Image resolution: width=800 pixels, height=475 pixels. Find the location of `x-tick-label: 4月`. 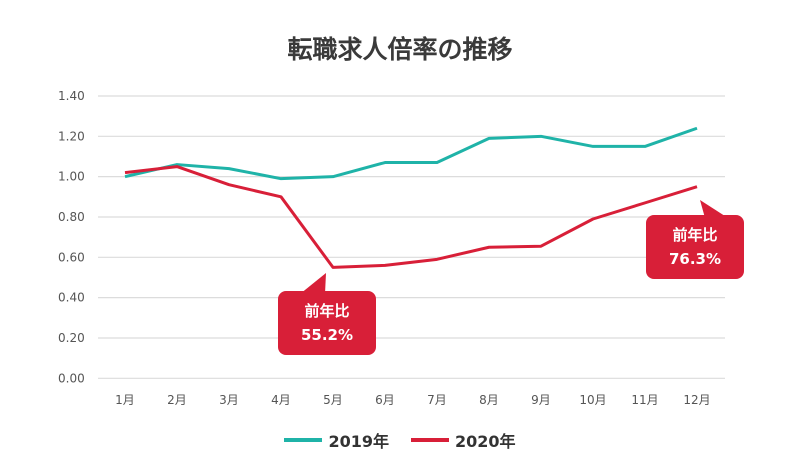

x-tick-label: 4月 is located at coordinates (281, 400).